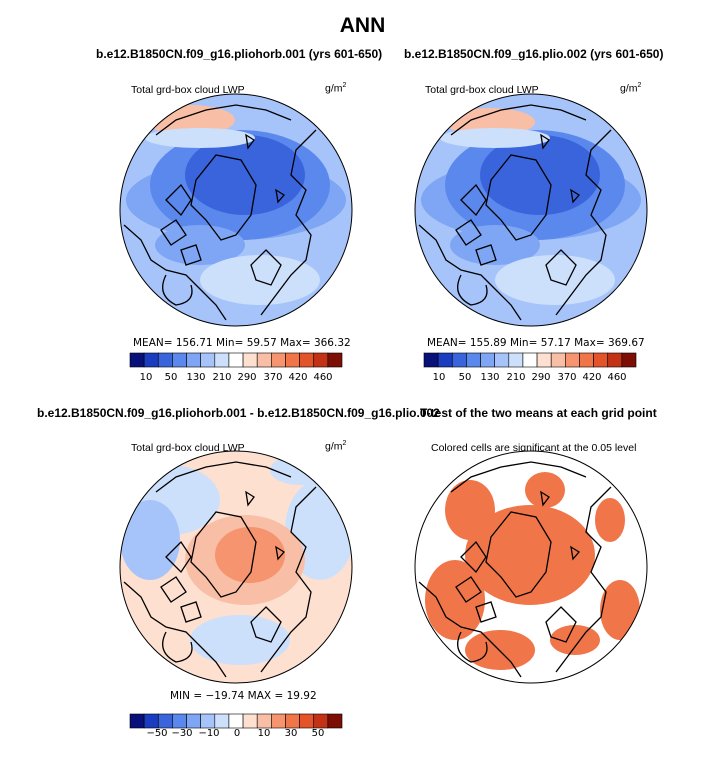 This screenshot has height=774, width=725. I want to click on map-panel-1-border, so click(236, 210).